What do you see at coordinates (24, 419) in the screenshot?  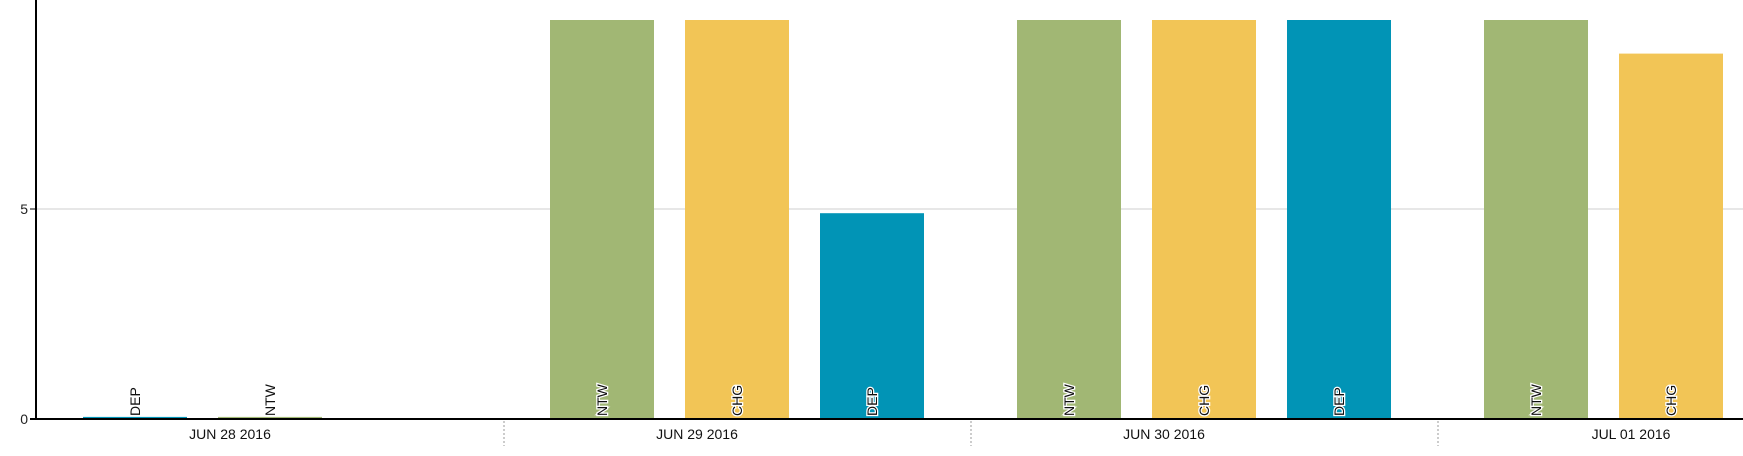 I see `y-tick-label: 0` at bounding box center [24, 419].